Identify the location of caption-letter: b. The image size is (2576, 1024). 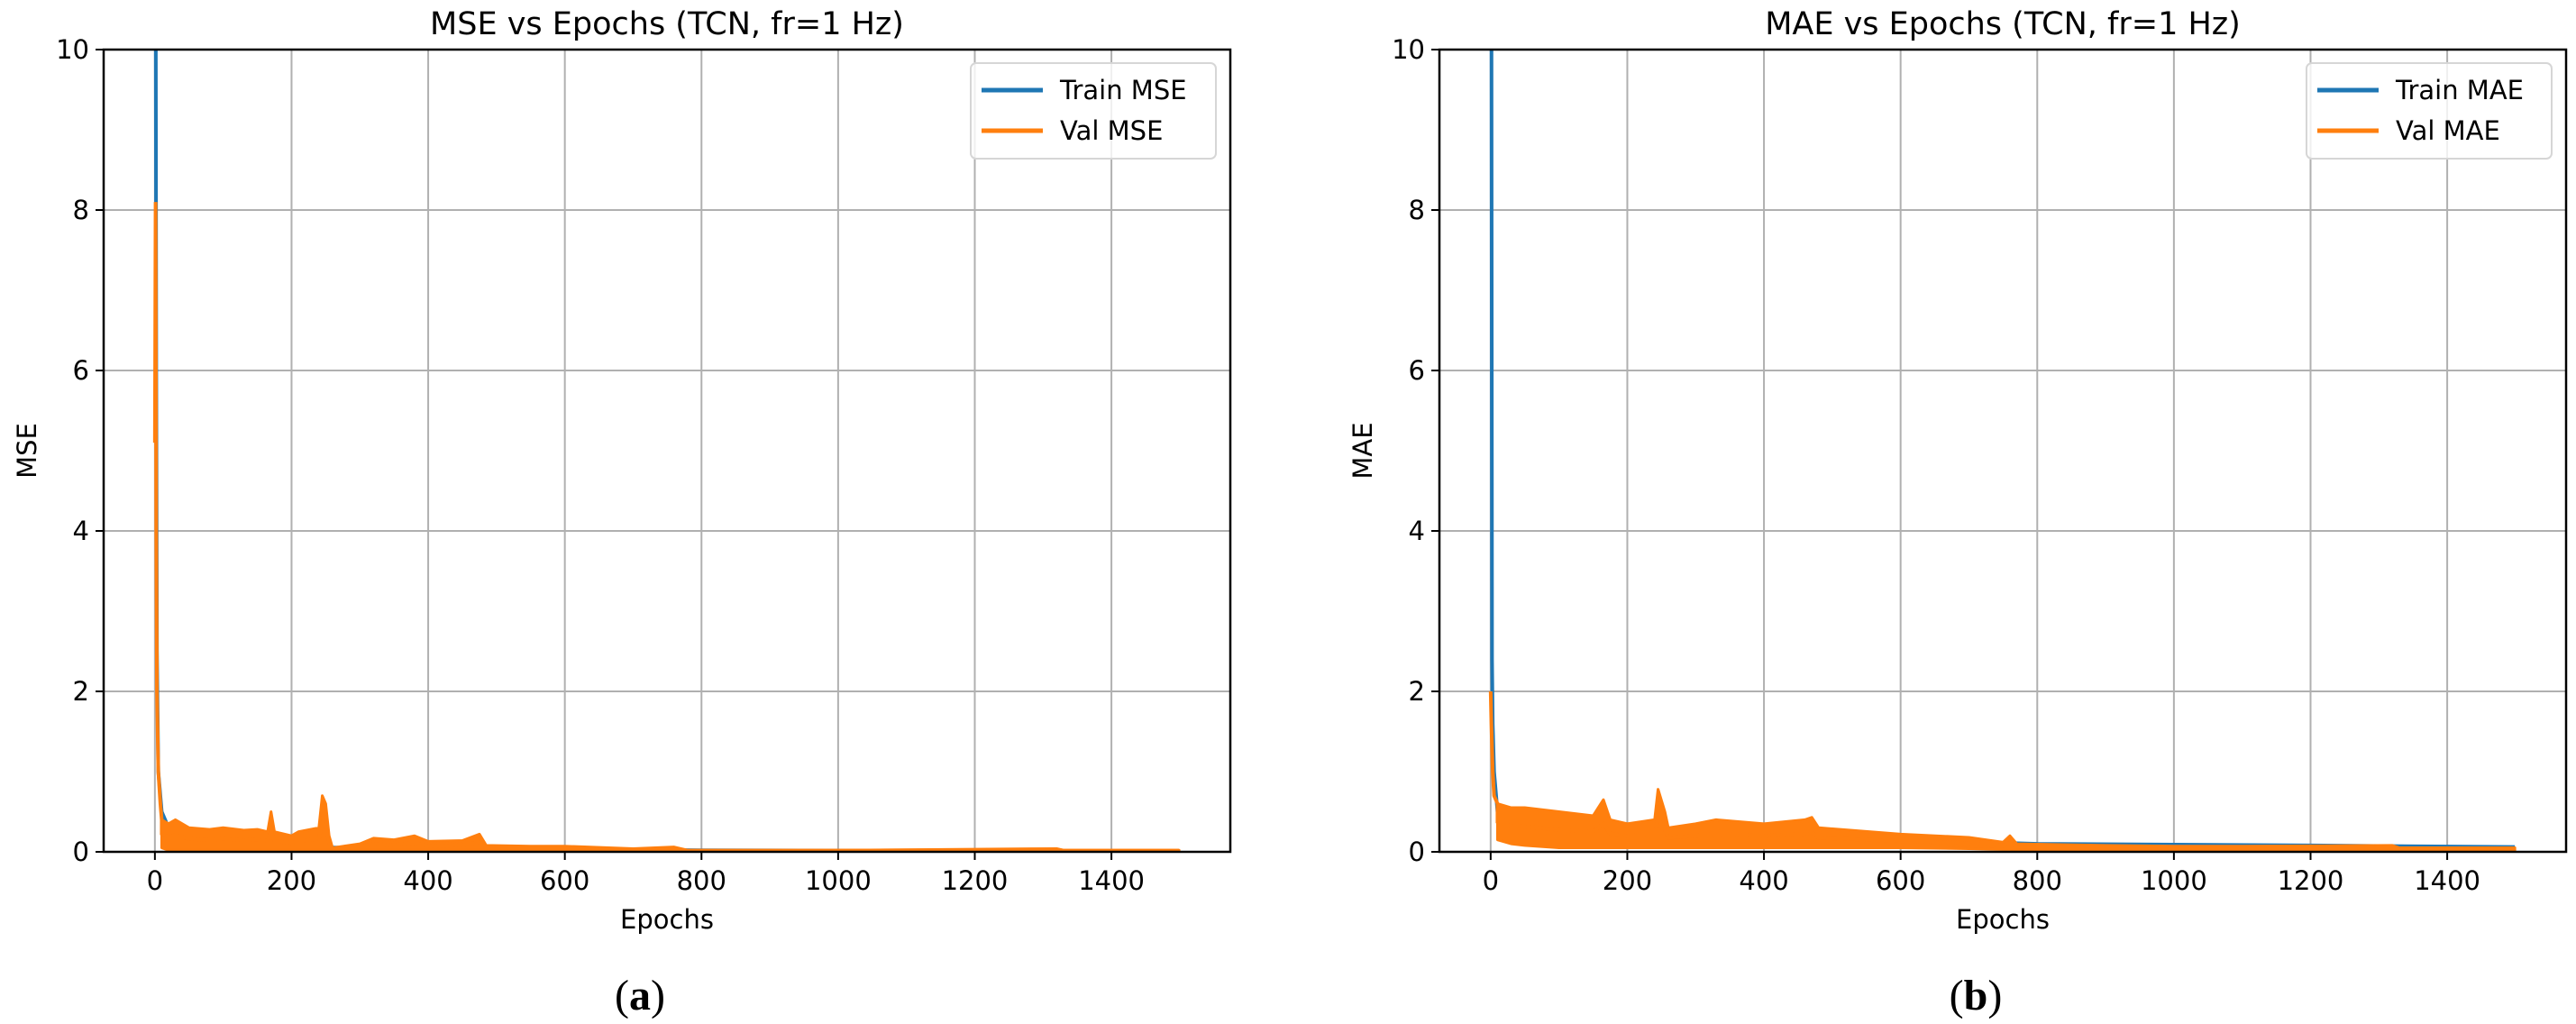
(1976, 995).